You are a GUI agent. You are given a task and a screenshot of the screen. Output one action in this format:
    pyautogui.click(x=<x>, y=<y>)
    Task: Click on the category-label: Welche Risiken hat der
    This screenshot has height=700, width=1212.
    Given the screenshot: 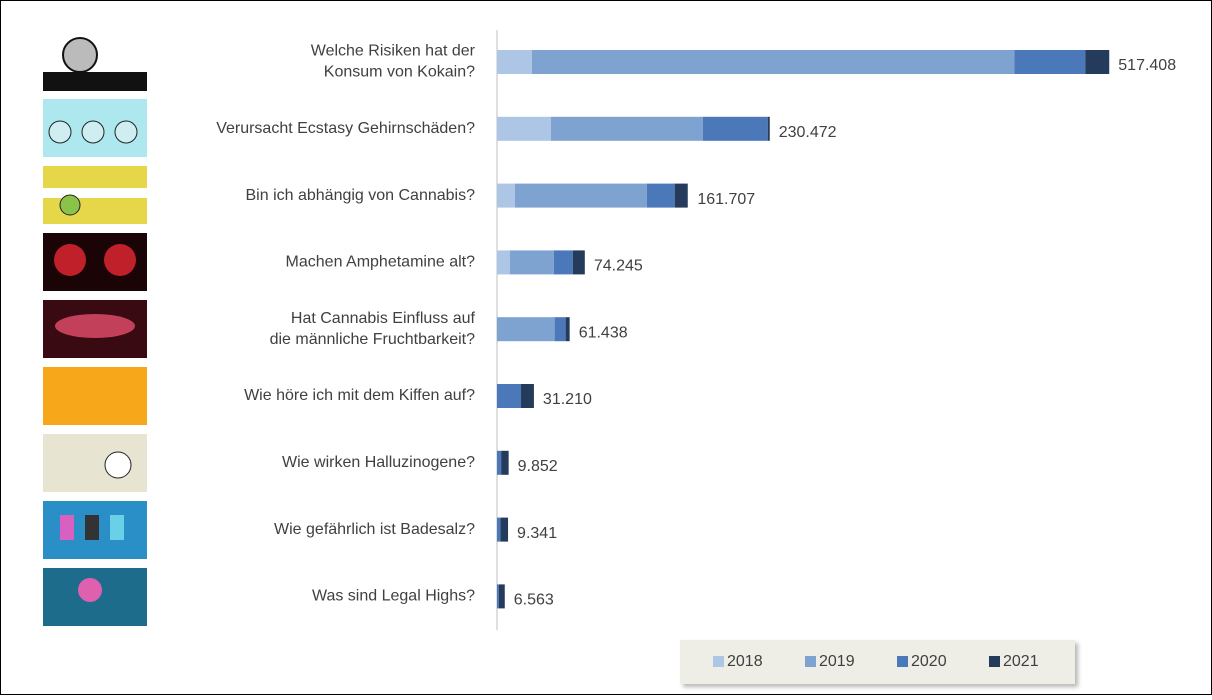 What is the action you would take?
    pyautogui.click(x=393, y=51)
    